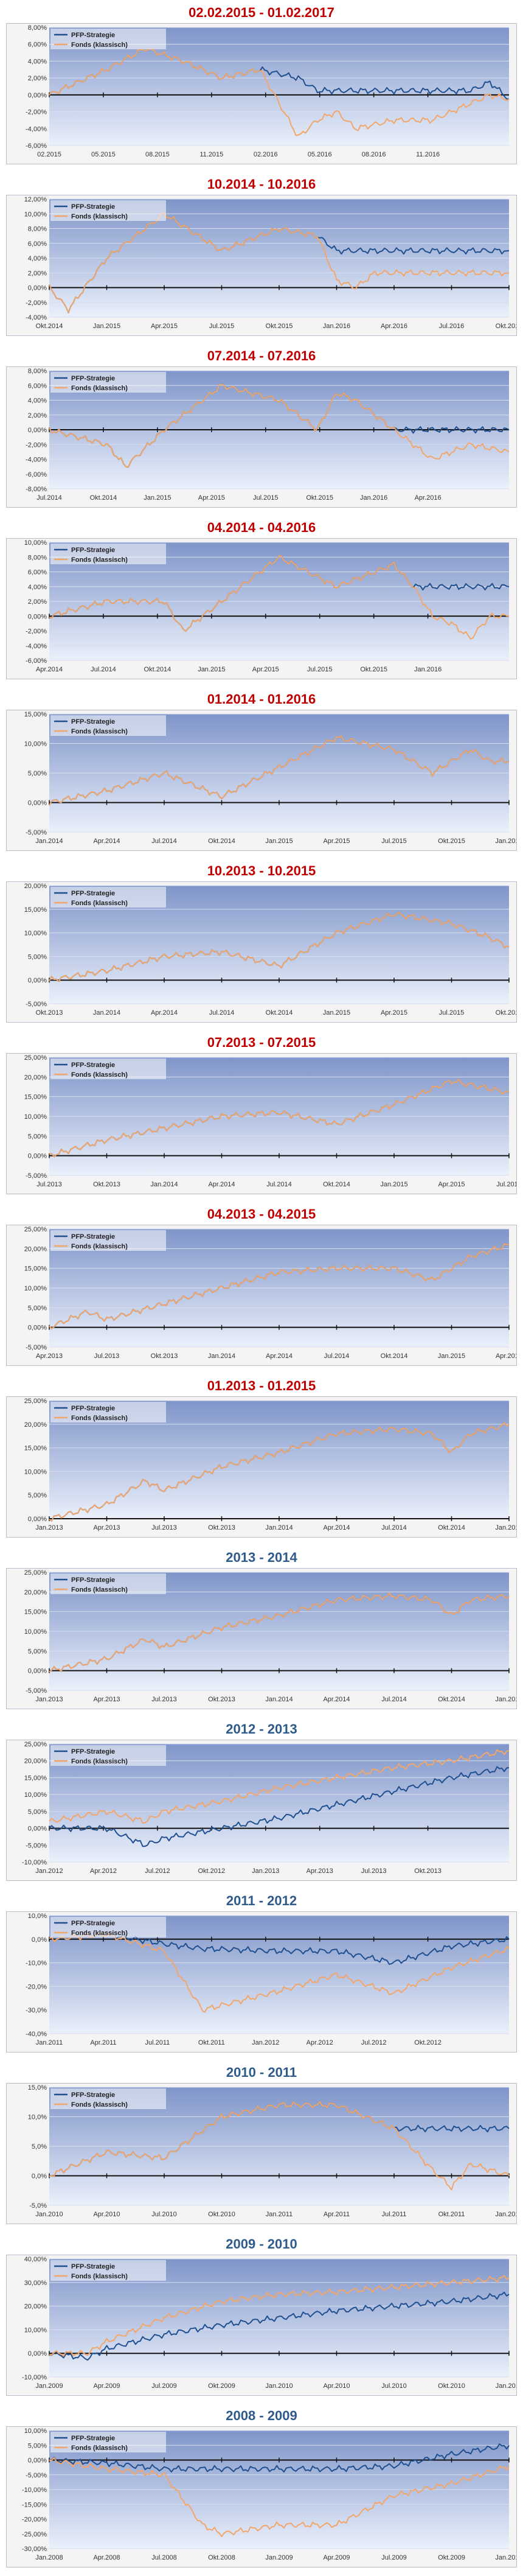 This screenshot has height=2576, width=523. Describe the element at coordinates (211, 154) in the screenshot. I see `x-tick-label: 11.2015` at that location.